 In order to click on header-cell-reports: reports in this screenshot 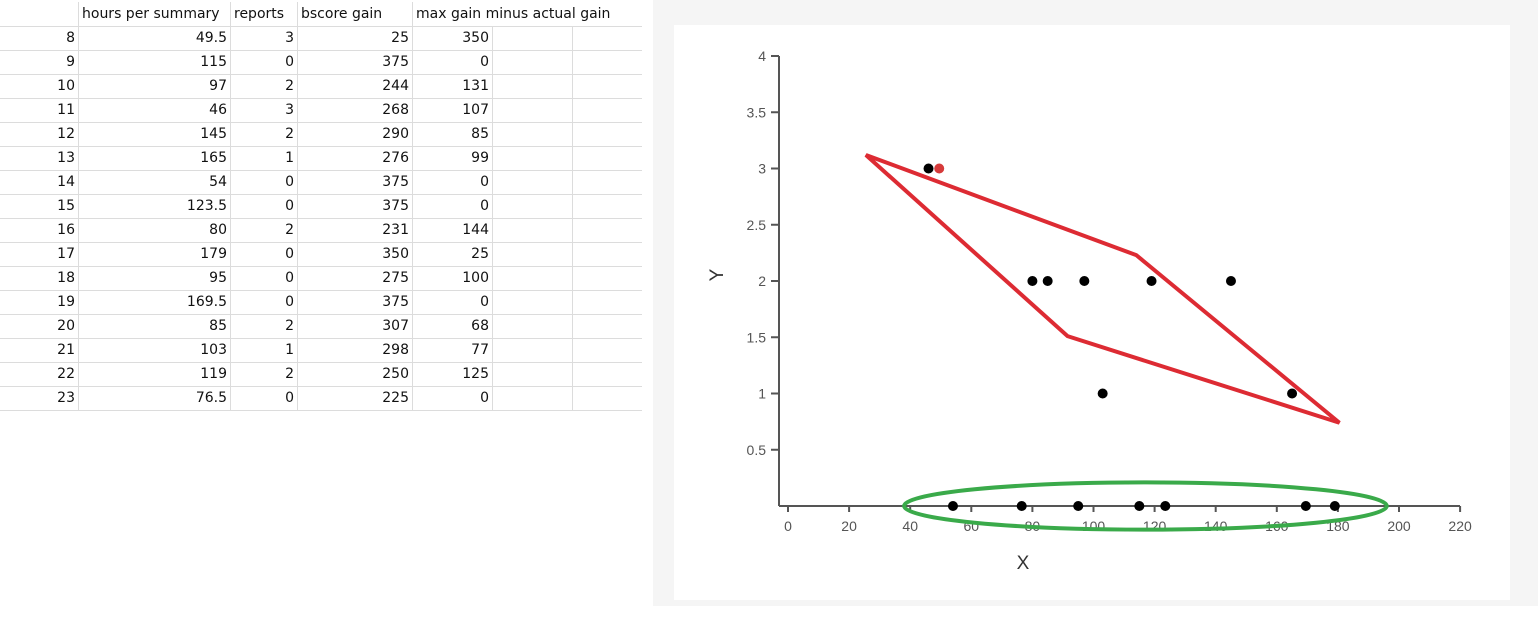, I will do `click(264, 14)`.